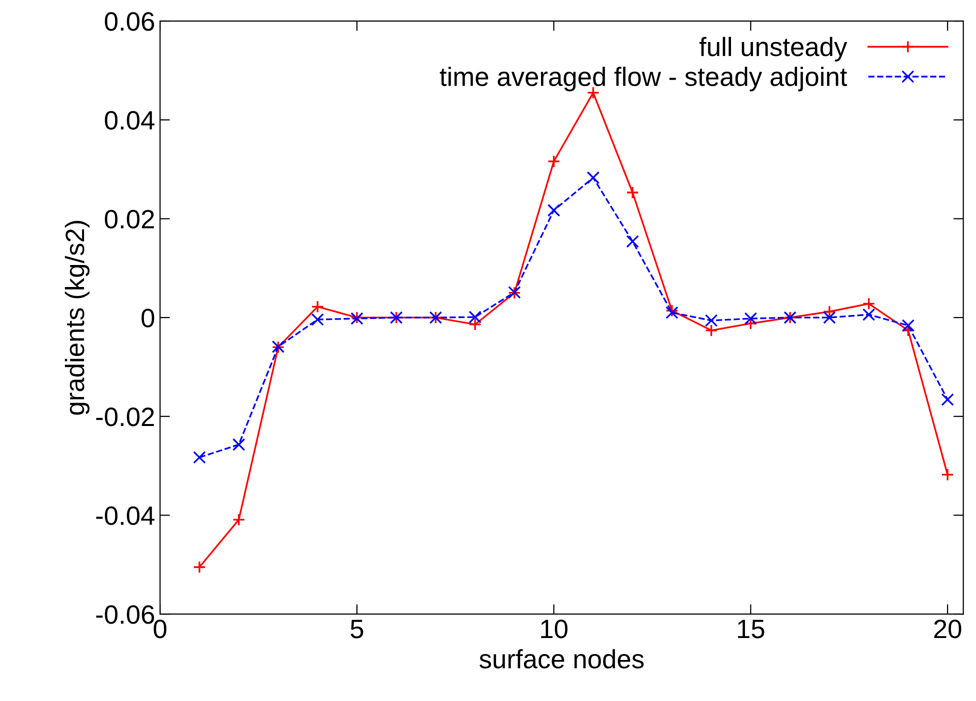 This screenshot has height=701, width=976. Describe the element at coordinates (129, 21) in the screenshot. I see `y-tick-label: 0.06` at that location.